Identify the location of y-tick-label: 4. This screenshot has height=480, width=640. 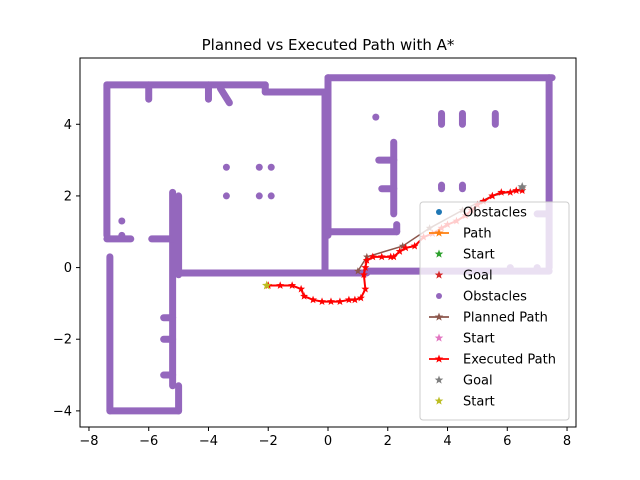
(68, 125).